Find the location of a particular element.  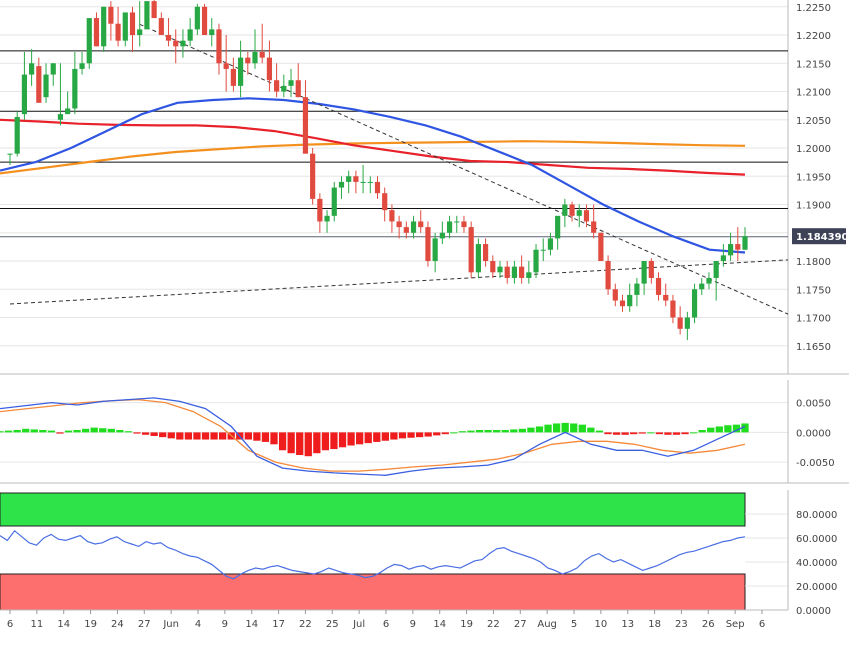

x-tick-label: 6 is located at coordinates (386, 624).